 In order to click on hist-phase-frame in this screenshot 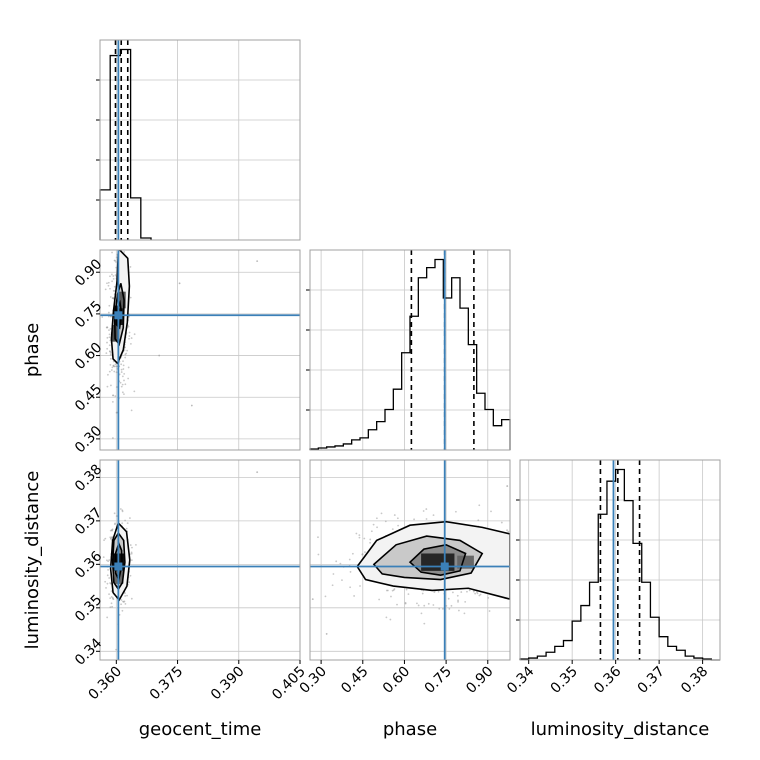, I will do `click(410, 350)`.